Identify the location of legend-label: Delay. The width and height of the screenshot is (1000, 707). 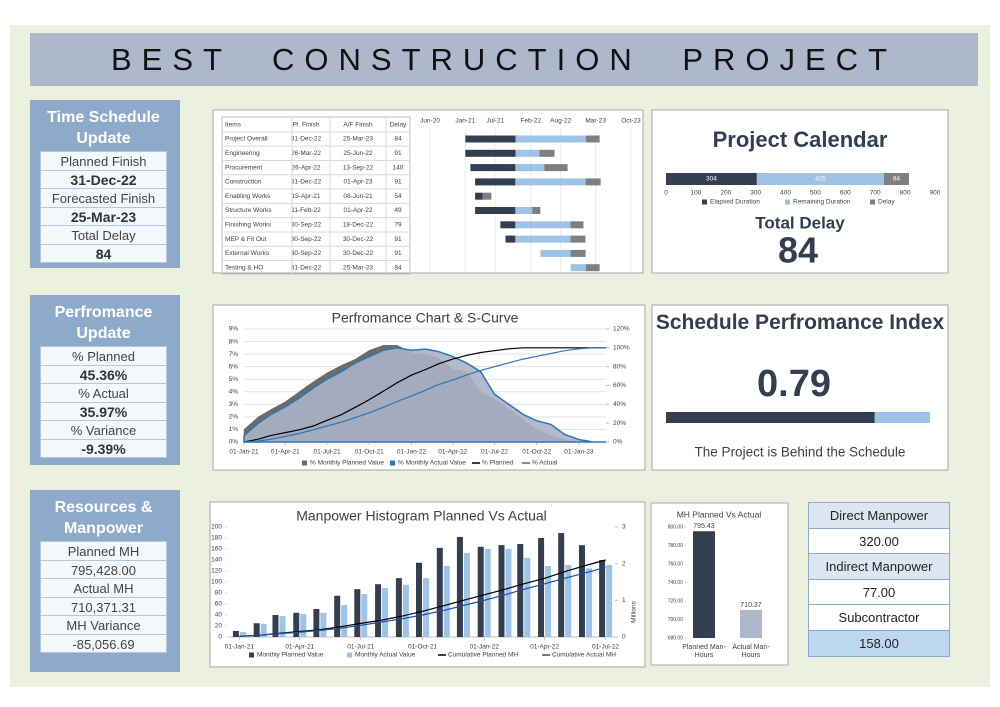
(886, 202).